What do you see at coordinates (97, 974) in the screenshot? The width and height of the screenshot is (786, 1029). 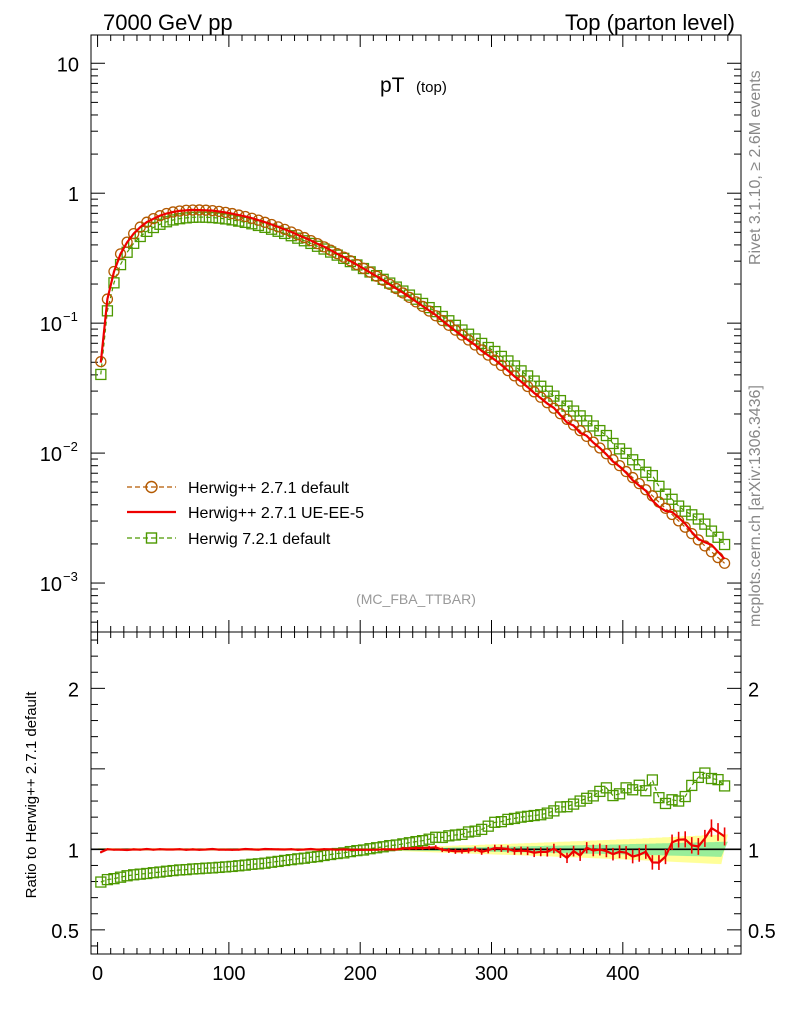 I see `x-tick-label: 0` at bounding box center [97, 974].